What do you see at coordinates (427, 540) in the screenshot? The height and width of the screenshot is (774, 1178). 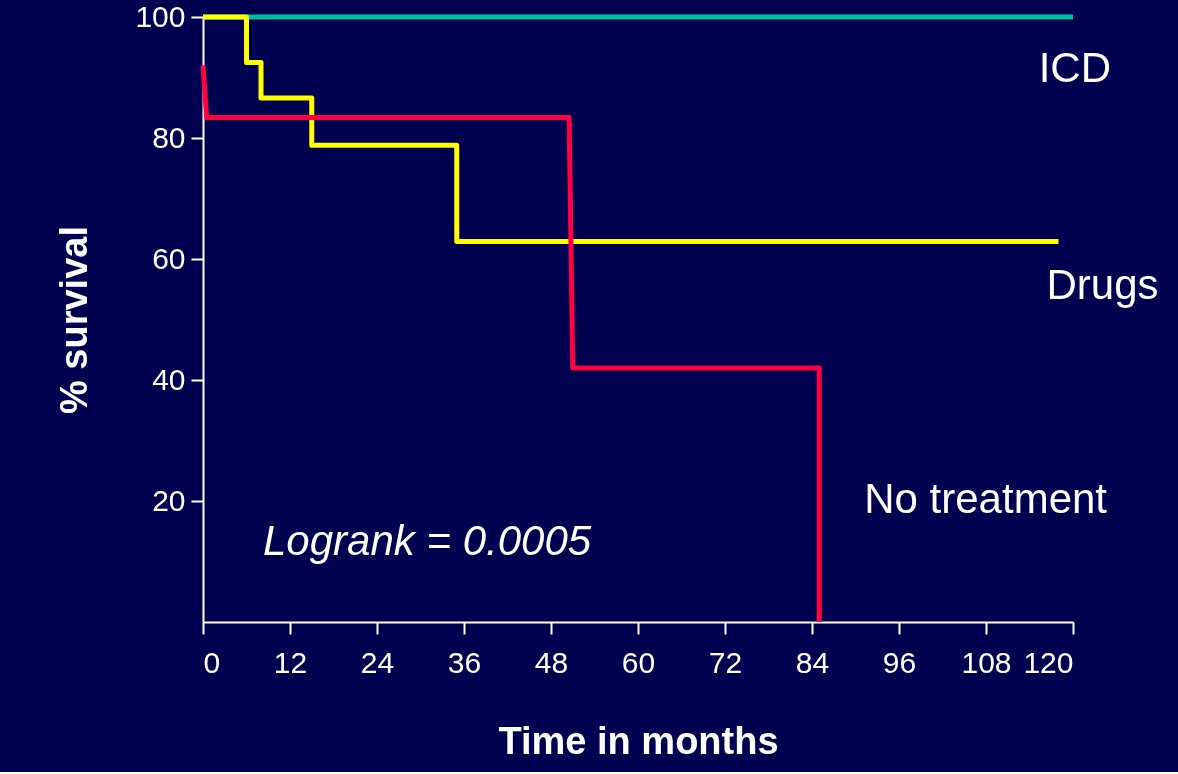 I see `annotation: Logrank = 0.0005` at bounding box center [427, 540].